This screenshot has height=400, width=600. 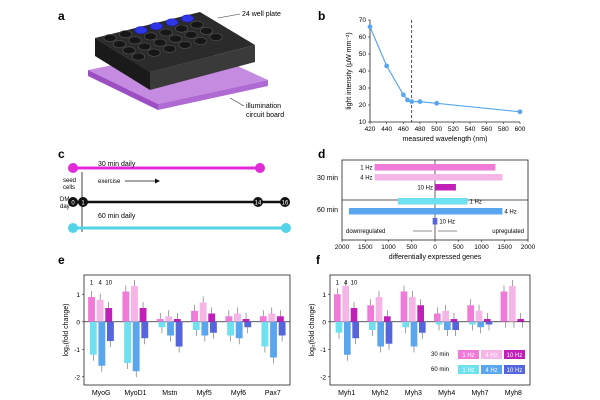 What do you see at coordinates (61, 16) in the screenshot?
I see `panel-a-label: a` at bounding box center [61, 16].